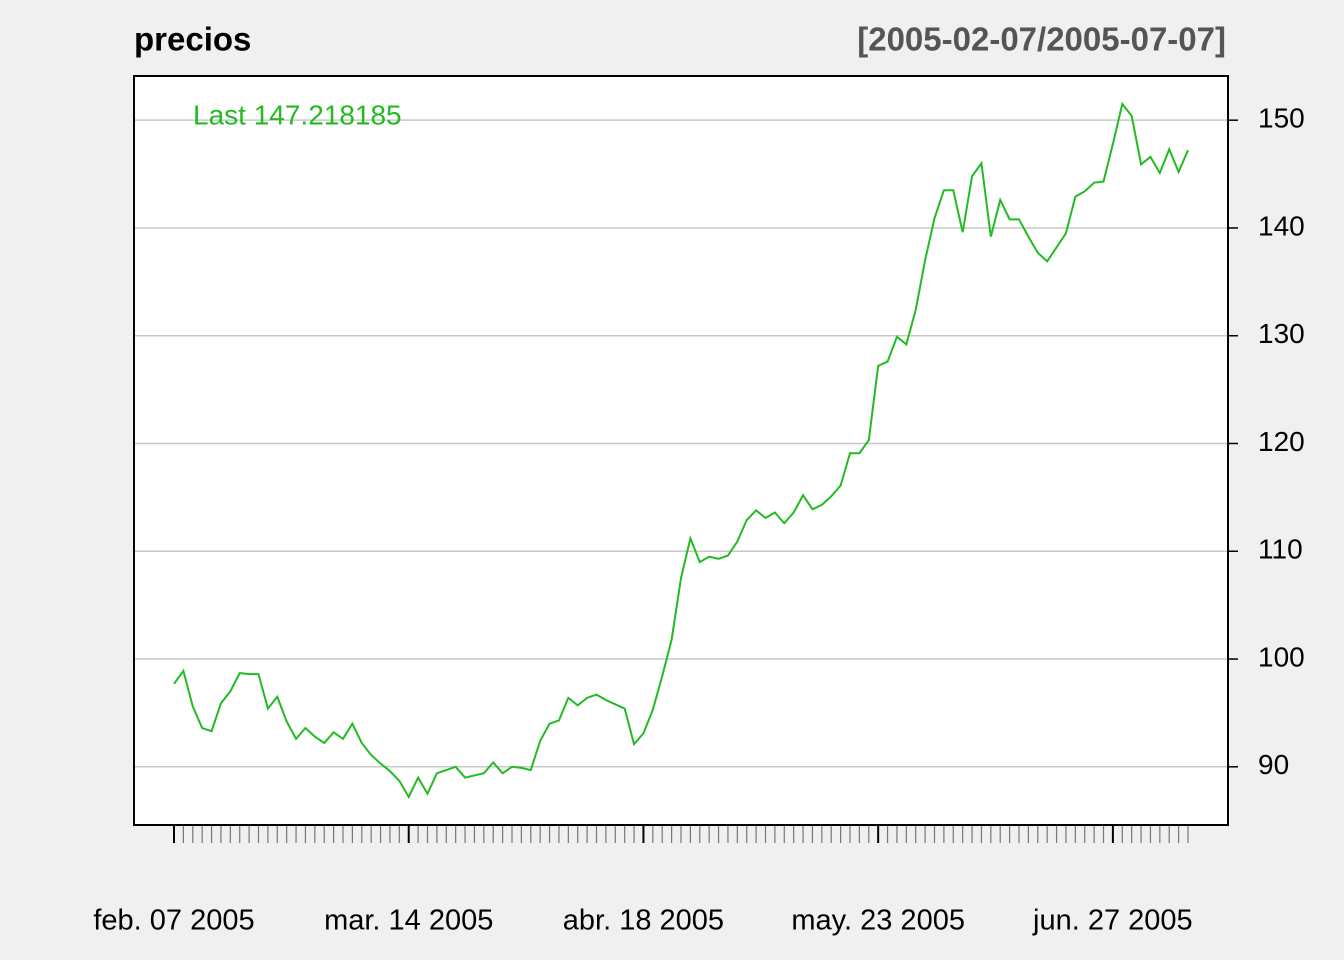 This screenshot has height=960, width=1344. I want to click on x-tick-label: feb. 07 2005, so click(173, 921).